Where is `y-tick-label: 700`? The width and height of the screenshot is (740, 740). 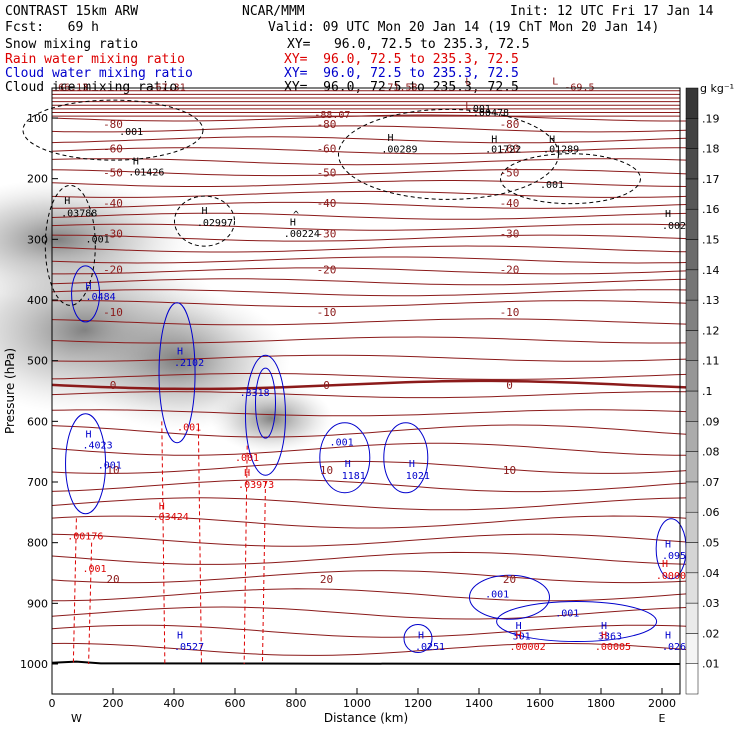
y-tick-label: 700 is located at coordinates (37, 482).